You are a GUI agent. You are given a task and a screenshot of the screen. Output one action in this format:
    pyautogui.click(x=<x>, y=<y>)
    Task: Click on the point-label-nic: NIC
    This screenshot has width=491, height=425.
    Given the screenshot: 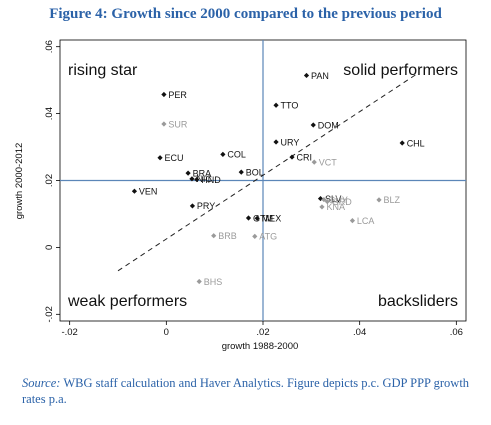 What is the action you would take?
    pyautogui.click(x=204, y=179)
    